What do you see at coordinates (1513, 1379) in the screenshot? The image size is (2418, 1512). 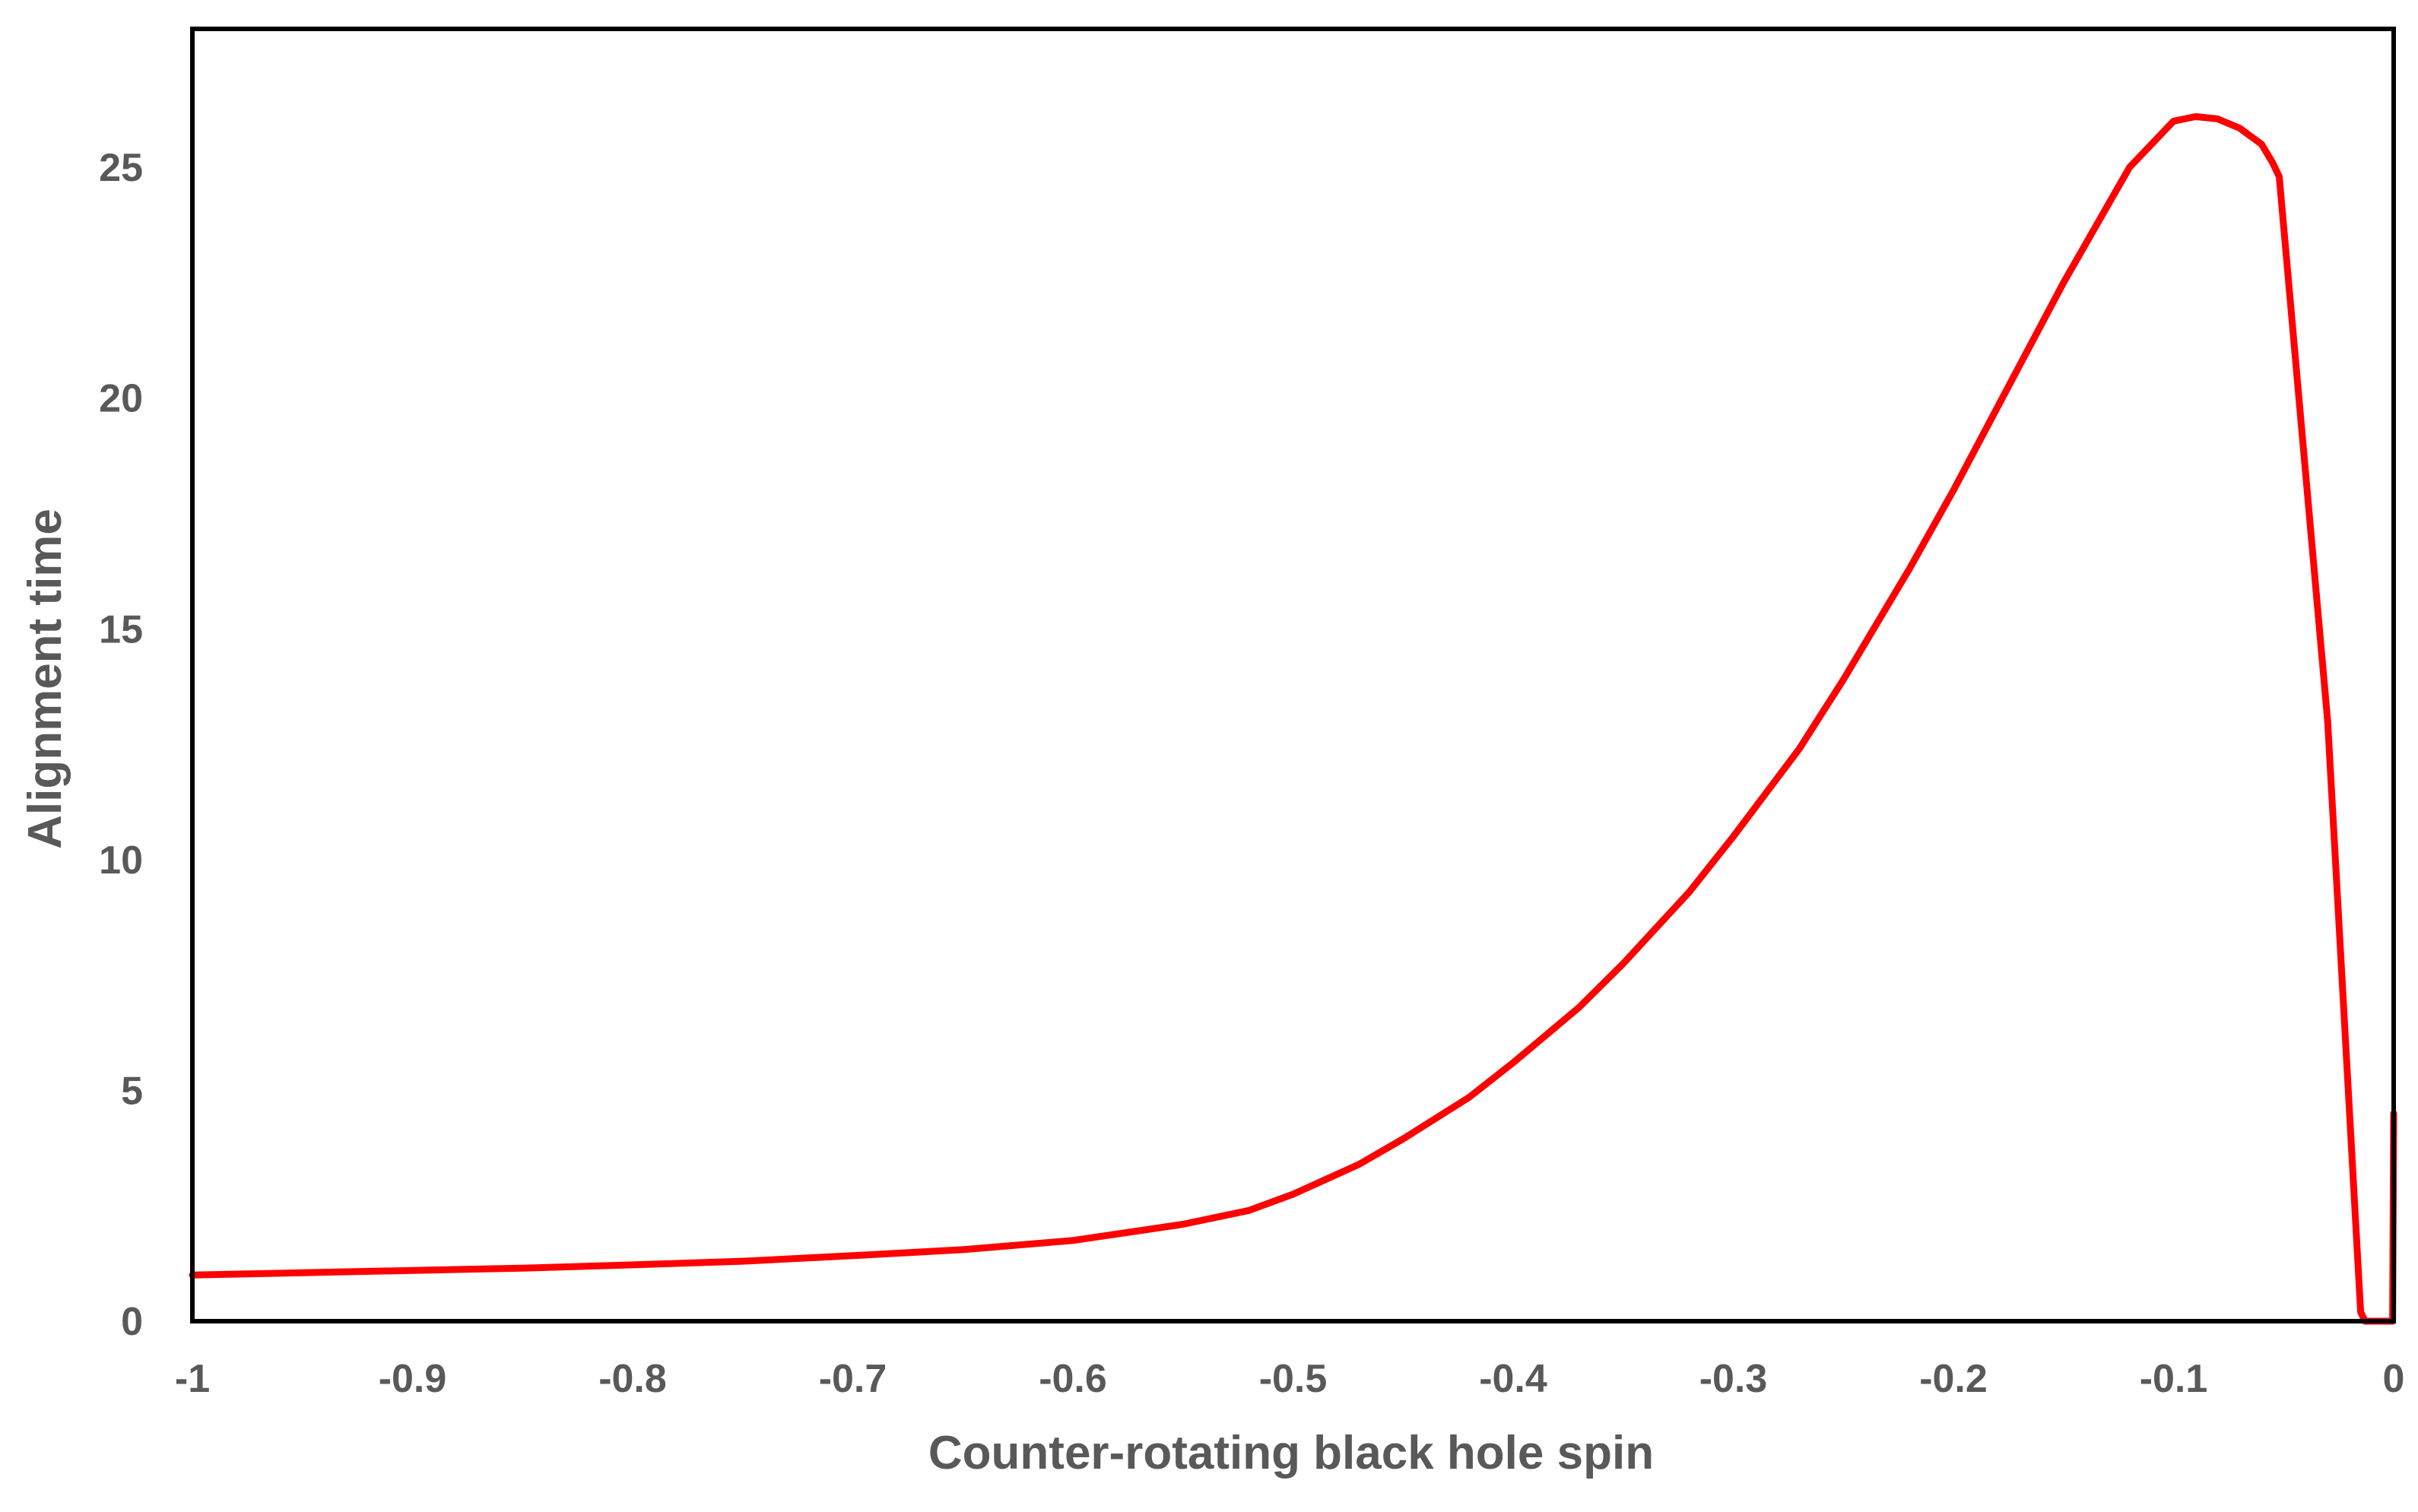 I see `x-tick-label: -0.4` at bounding box center [1513, 1379].